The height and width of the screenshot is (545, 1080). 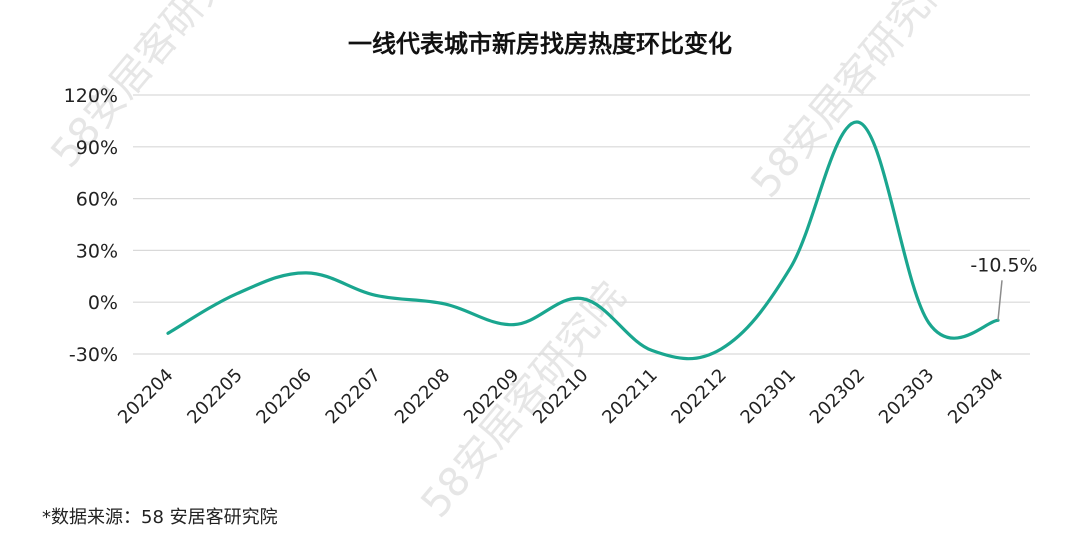 What do you see at coordinates (523, 400) in the screenshot?
I see `watermark-2: 58安居客研究院` at bounding box center [523, 400].